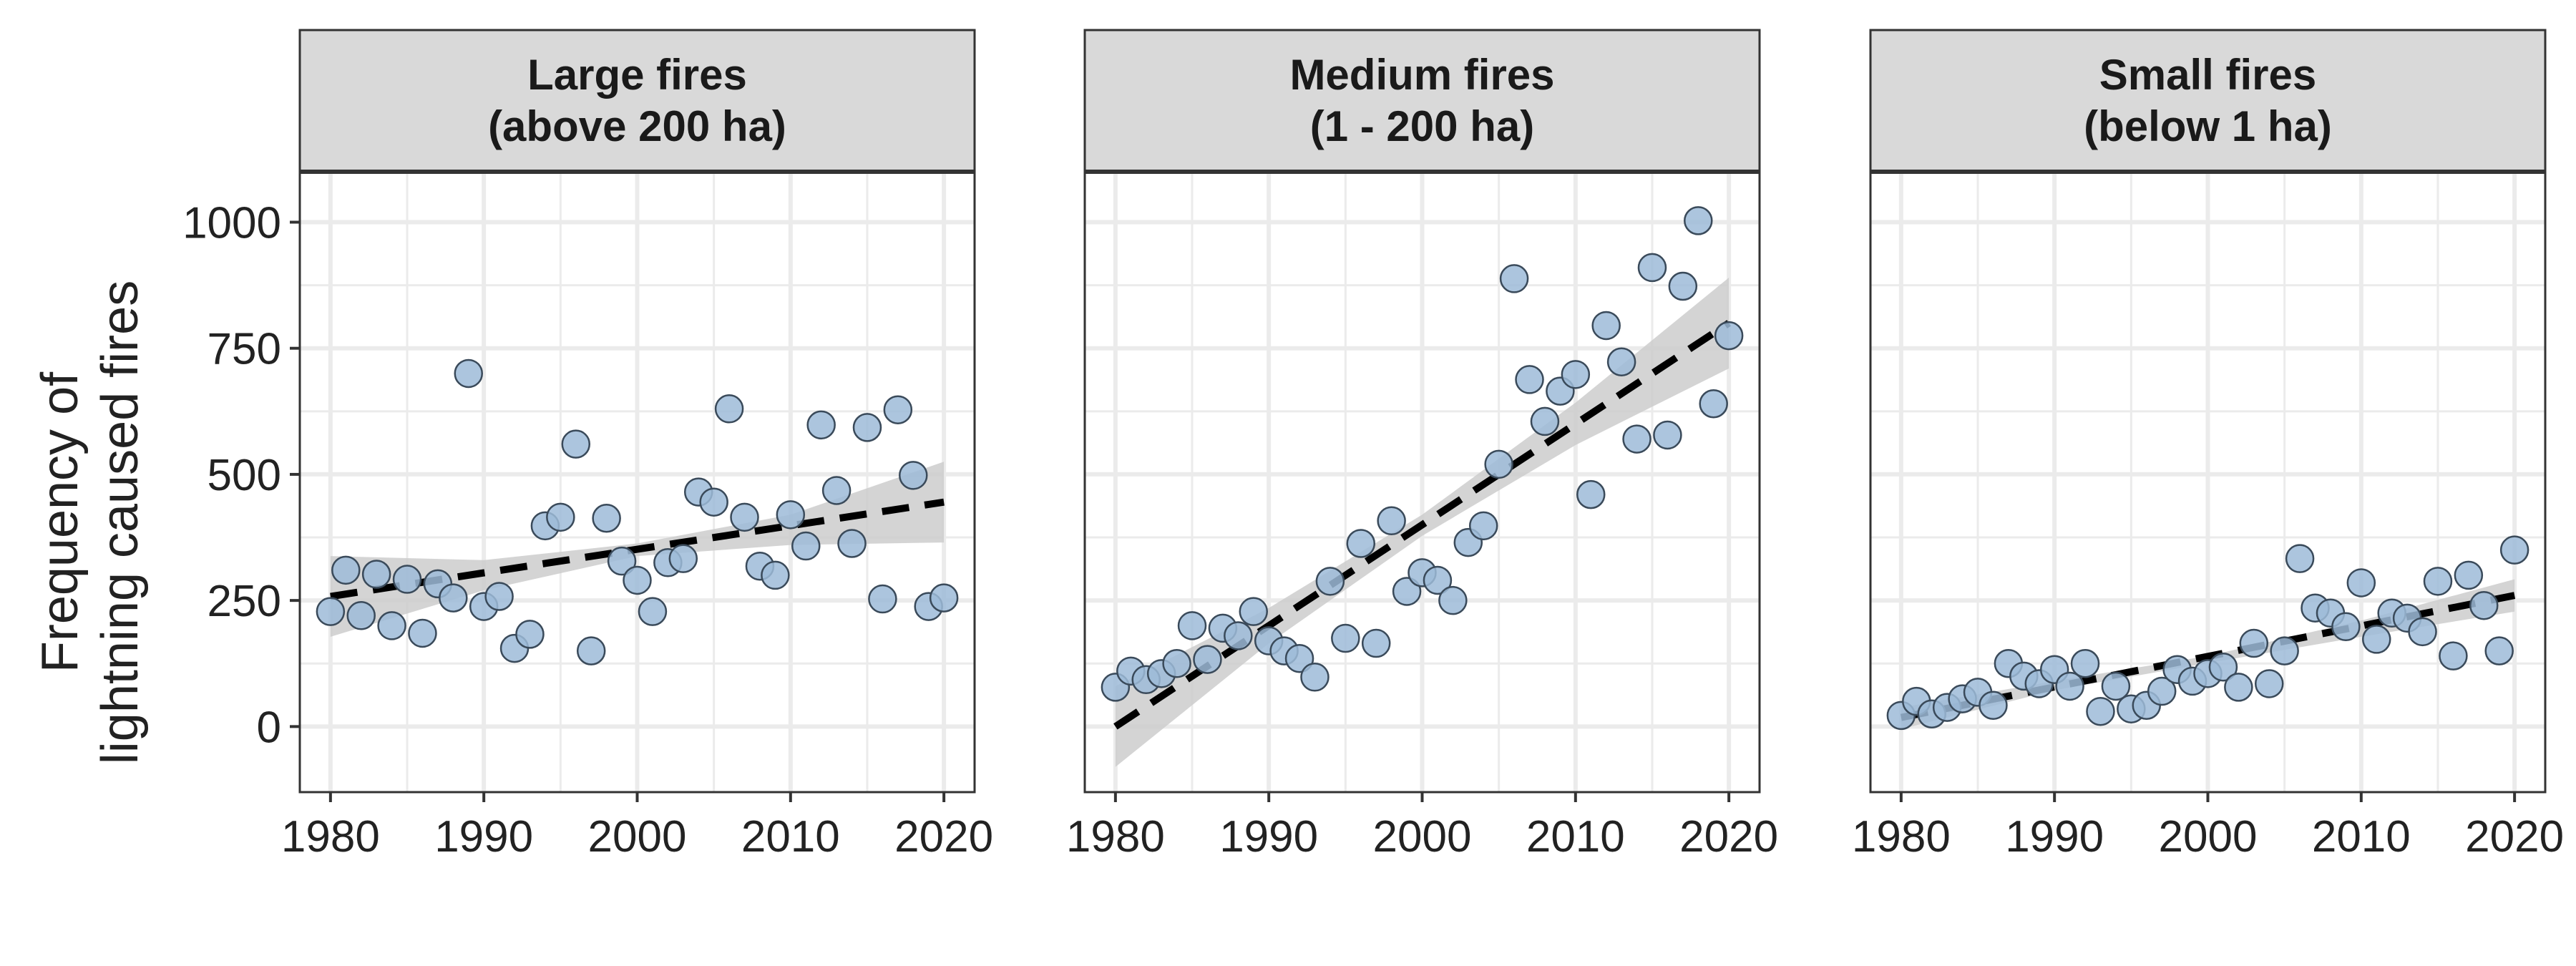  I want to click on y-tick-label: 750, so click(244, 349).